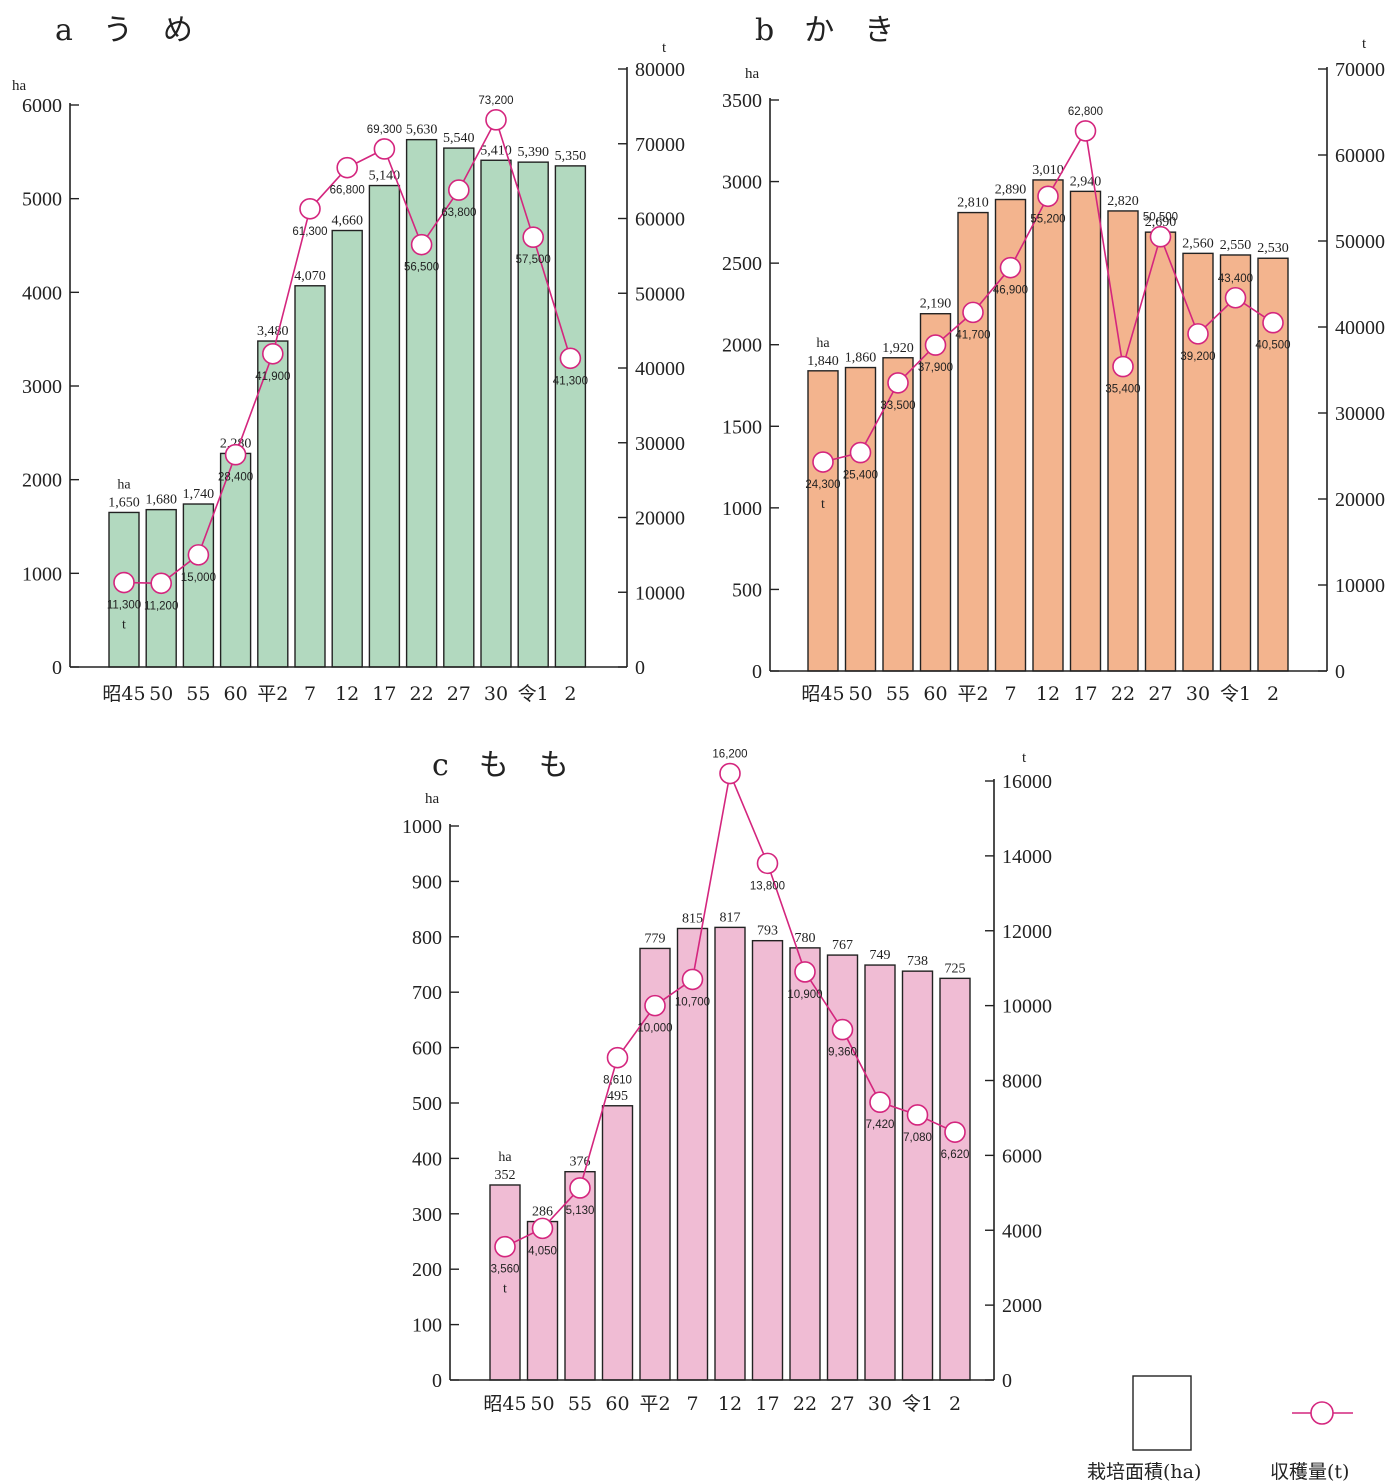  What do you see at coordinates (935, 368) in the screenshot?
I see `harvest-label-3: 37,900` at bounding box center [935, 368].